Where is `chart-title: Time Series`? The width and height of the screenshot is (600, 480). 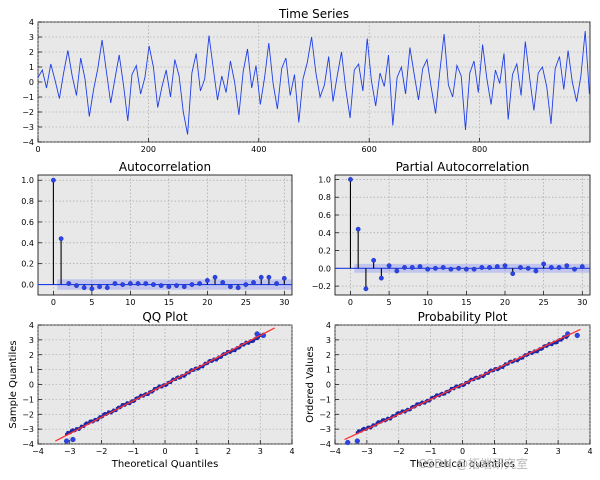
chart-title: Time Series is located at coordinates (313, 14).